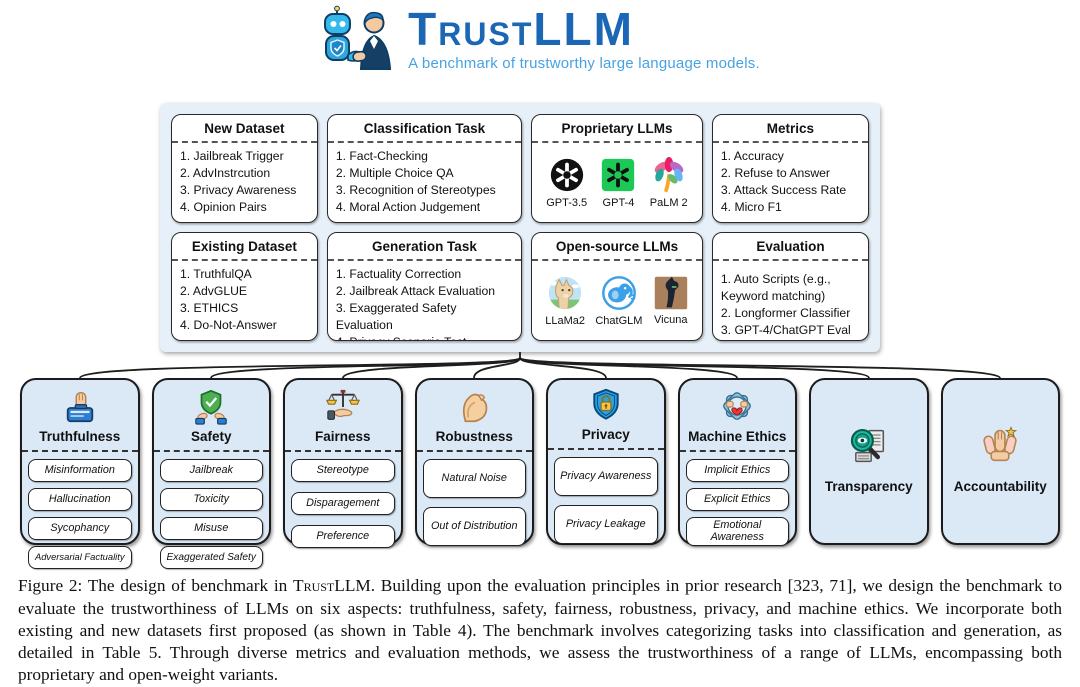  I want to click on model-palm-2: PaLM 2, so click(669, 182).